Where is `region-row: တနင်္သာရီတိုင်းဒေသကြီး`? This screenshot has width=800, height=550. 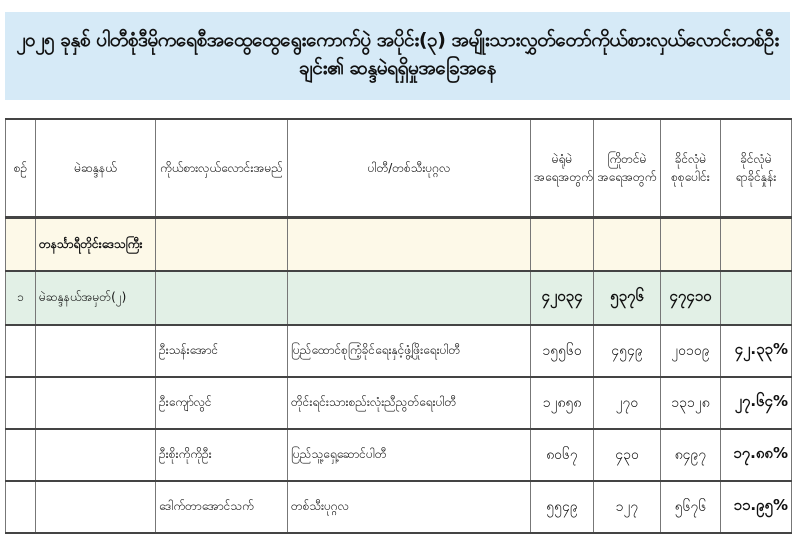 region-row: တနင်္သာရီတိုင်းဒေသကြီး is located at coordinates (398, 244).